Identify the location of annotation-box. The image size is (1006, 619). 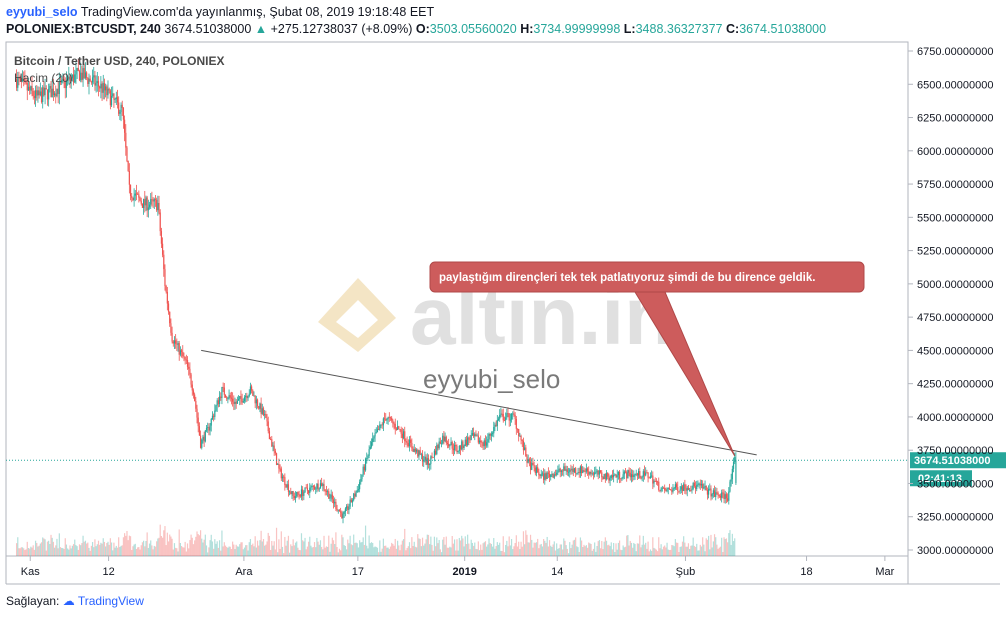
(647, 277).